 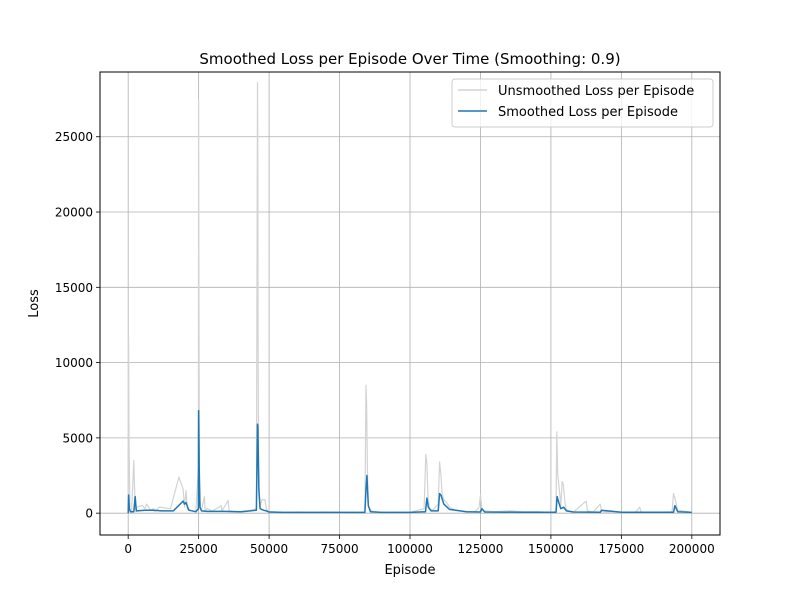 I want to click on x-tick-label: 100000, so click(x=410, y=549).